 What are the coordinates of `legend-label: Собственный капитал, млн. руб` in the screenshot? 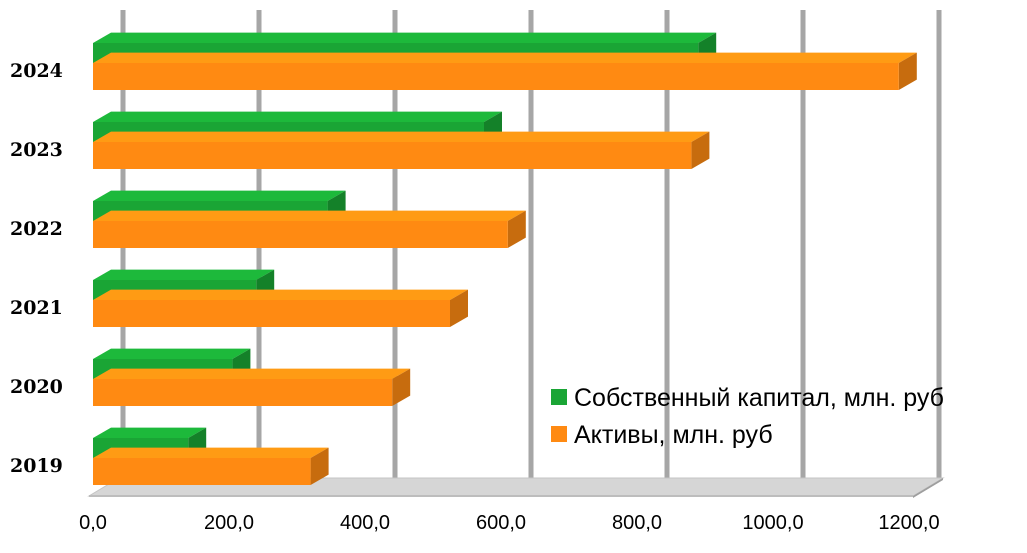 It's located at (759, 398).